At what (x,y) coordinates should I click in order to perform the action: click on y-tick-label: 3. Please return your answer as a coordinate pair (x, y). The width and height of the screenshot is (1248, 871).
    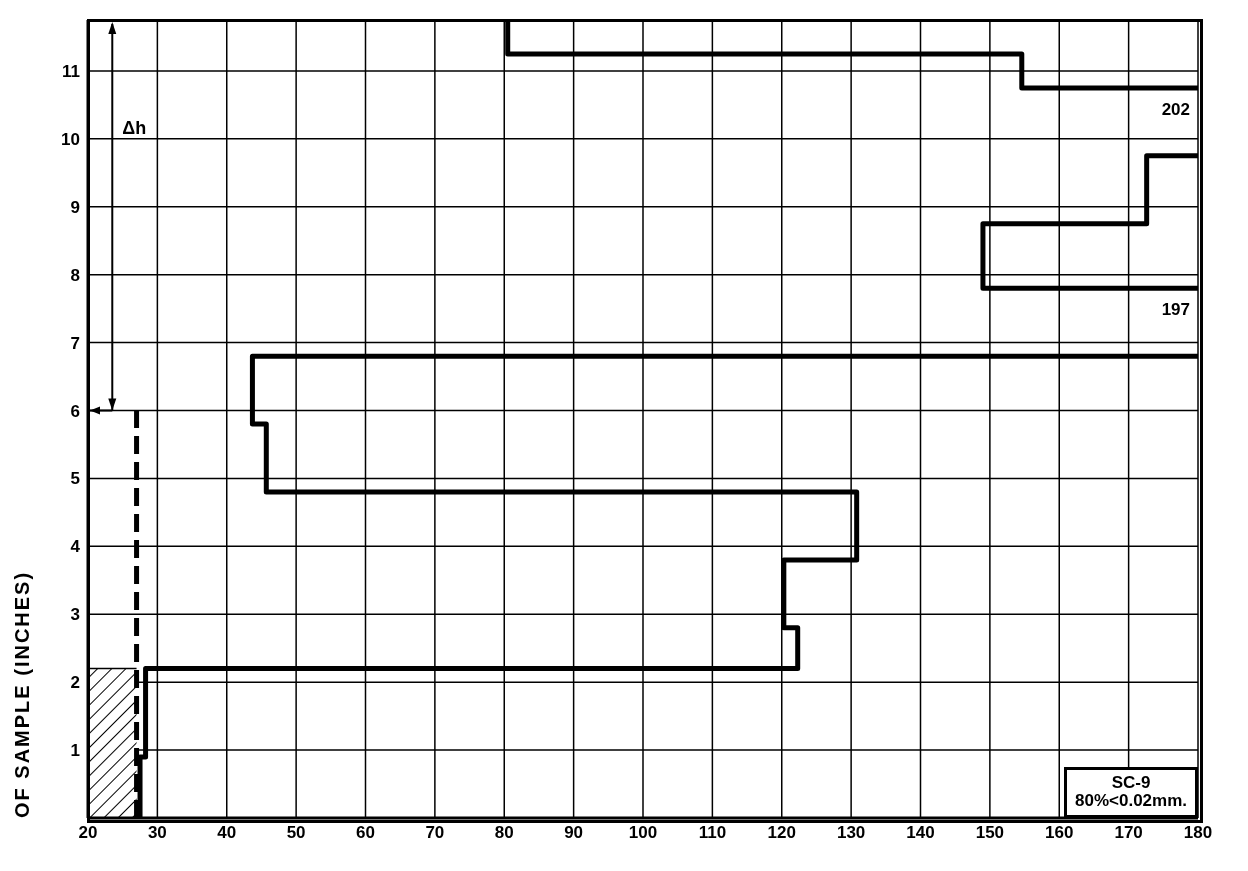
    Looking at the image, I should click on (75, 615).